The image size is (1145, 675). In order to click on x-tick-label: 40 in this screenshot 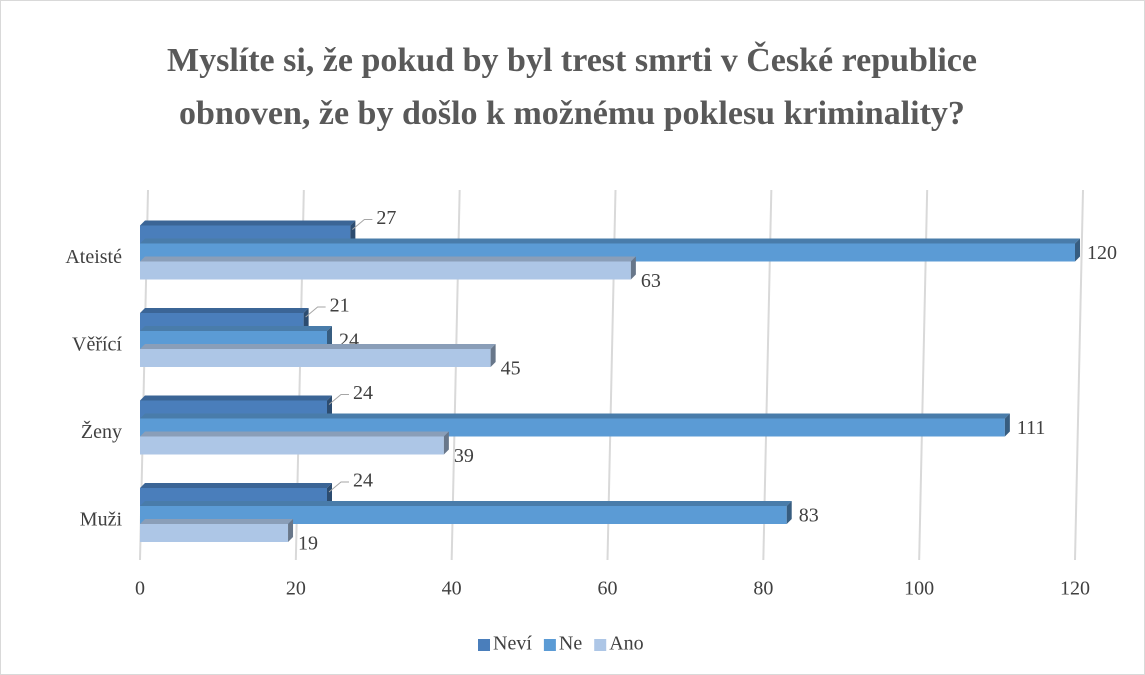, I will do `click(452, 589)`.